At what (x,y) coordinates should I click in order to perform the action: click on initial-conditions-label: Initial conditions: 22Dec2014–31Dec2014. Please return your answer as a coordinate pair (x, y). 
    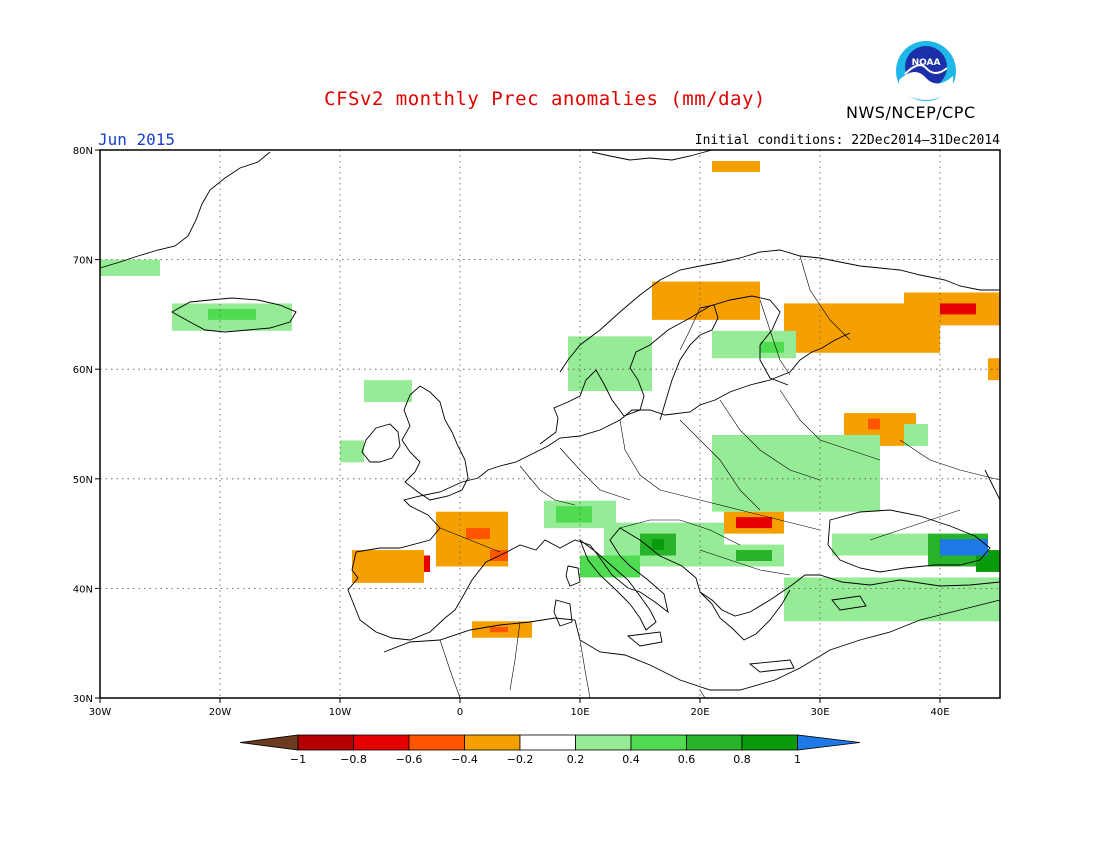
    Looking at the image, I should click on (847, 140).